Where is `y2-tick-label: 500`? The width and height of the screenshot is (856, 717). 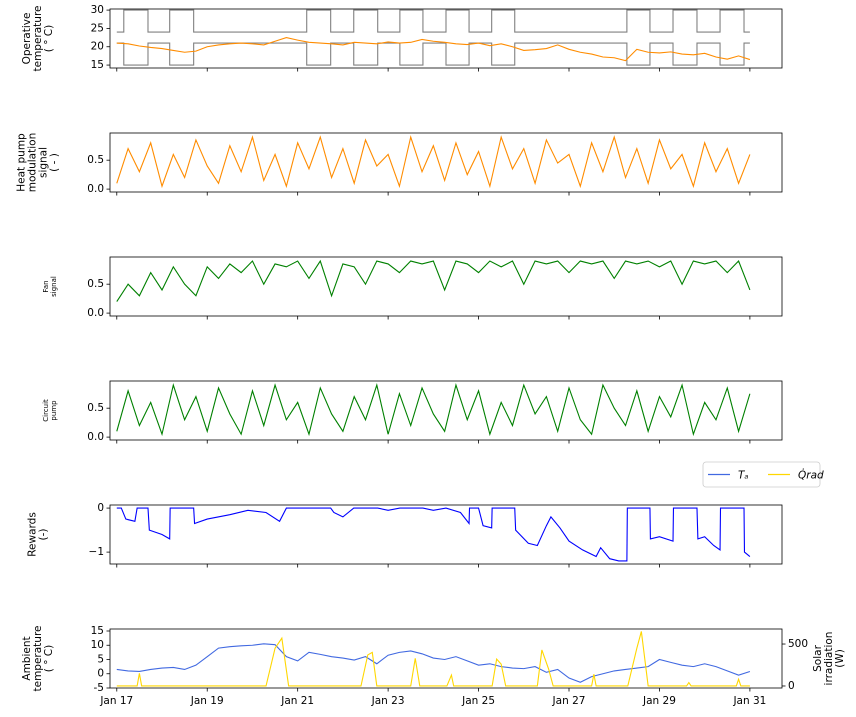
y2-tick-label: 500 is located at coordinates (798, 644).